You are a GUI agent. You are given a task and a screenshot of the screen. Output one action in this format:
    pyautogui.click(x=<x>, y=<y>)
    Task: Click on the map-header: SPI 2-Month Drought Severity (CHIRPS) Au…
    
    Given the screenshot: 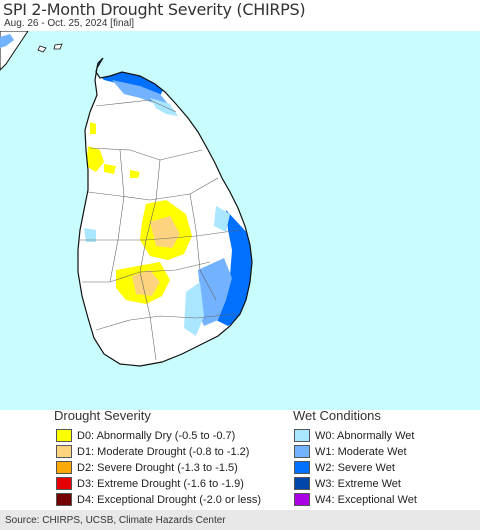 What is the action you would take?
    pyautogui.click(x=240, y=15)
    